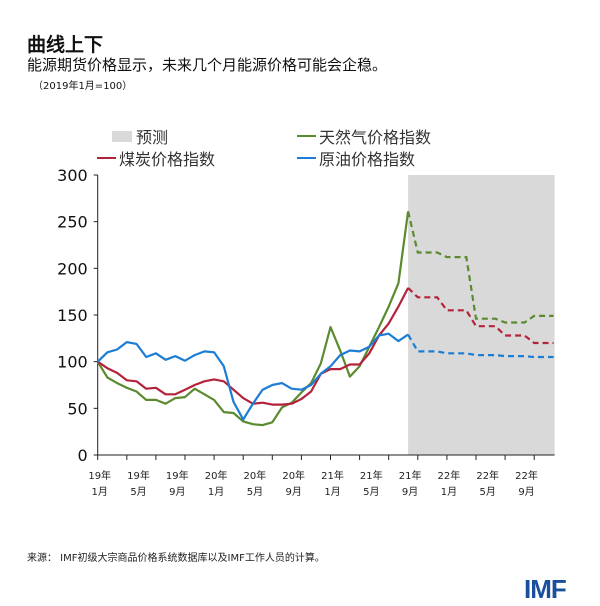  I want to click on legend-forecast: 预测, so click(140, 136).